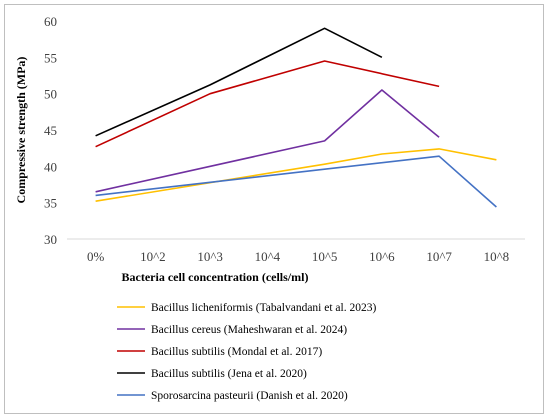 Image resolution: width=550 pixels, height=419 pixels. What do you see at coordinates (236, 352) in the screenshot?
I see `legend-label: Bacillus subtilis (Mondal et al. 2017)` at bounding box center [236, 352].